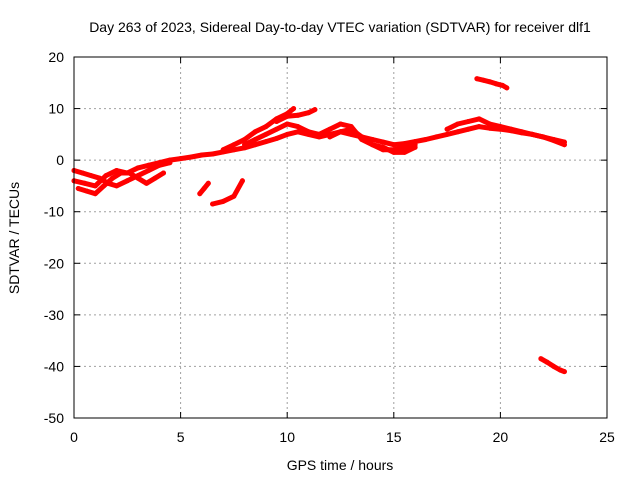  What do you see at coordinates (54, 418) in the screenshot?
I see `y-tick-label: -50` at bounding box center [54, 418].